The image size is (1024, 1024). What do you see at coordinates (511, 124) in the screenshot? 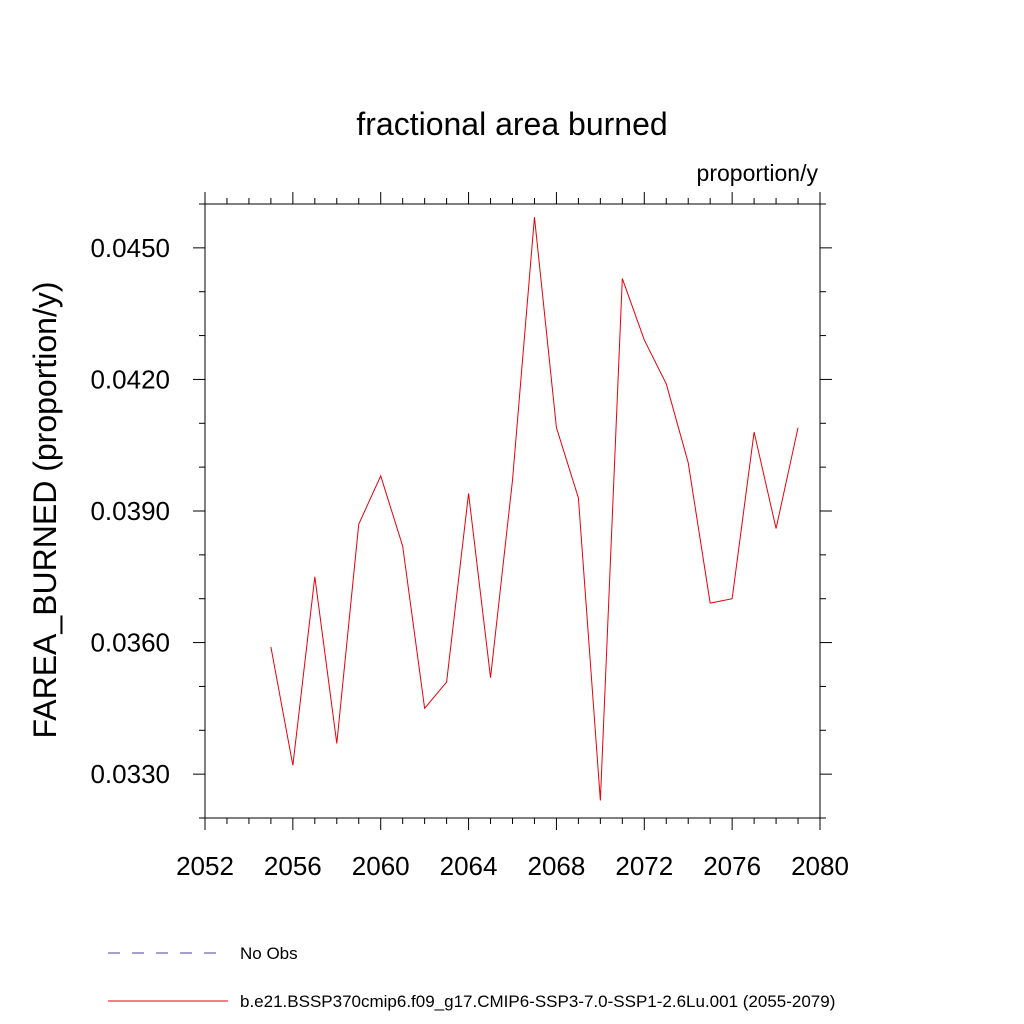
I see `chart-title: fractional area burned` at bounding box center [511, 124].